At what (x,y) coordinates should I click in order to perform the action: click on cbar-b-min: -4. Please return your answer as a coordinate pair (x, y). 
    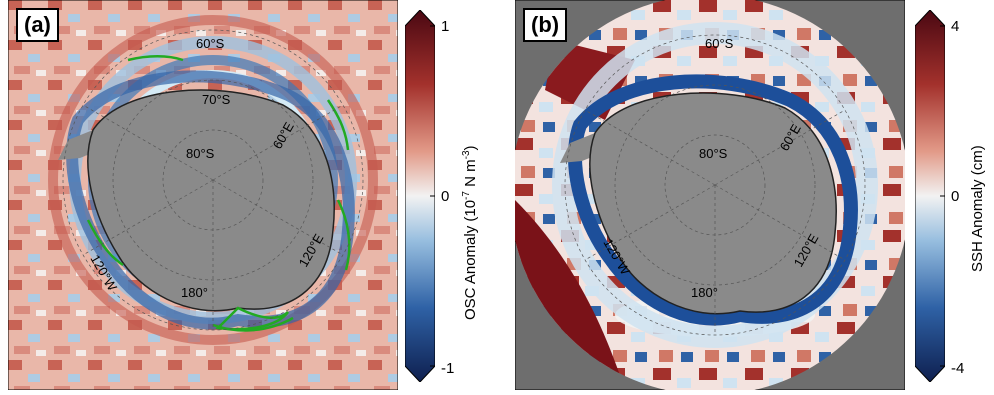
    Looking at the image, I should click on (958, 368).